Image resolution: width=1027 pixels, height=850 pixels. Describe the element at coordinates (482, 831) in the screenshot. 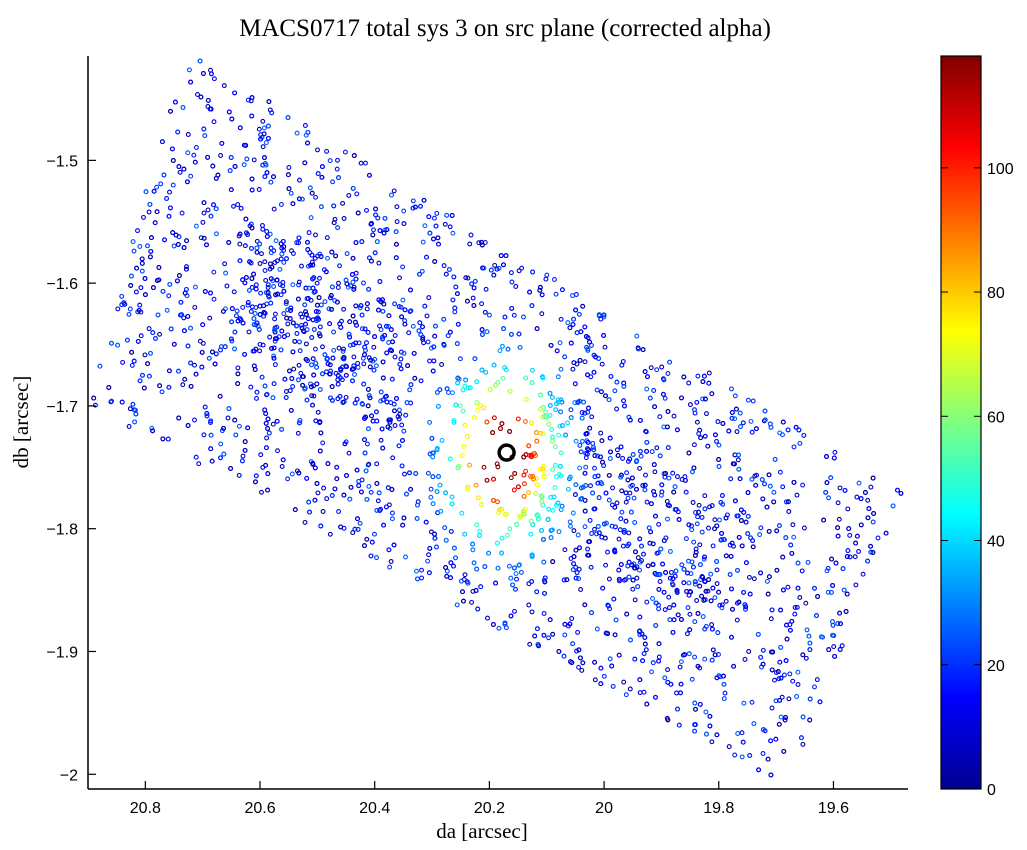

I see `x-axis-label: da [arcsec]` at that location.